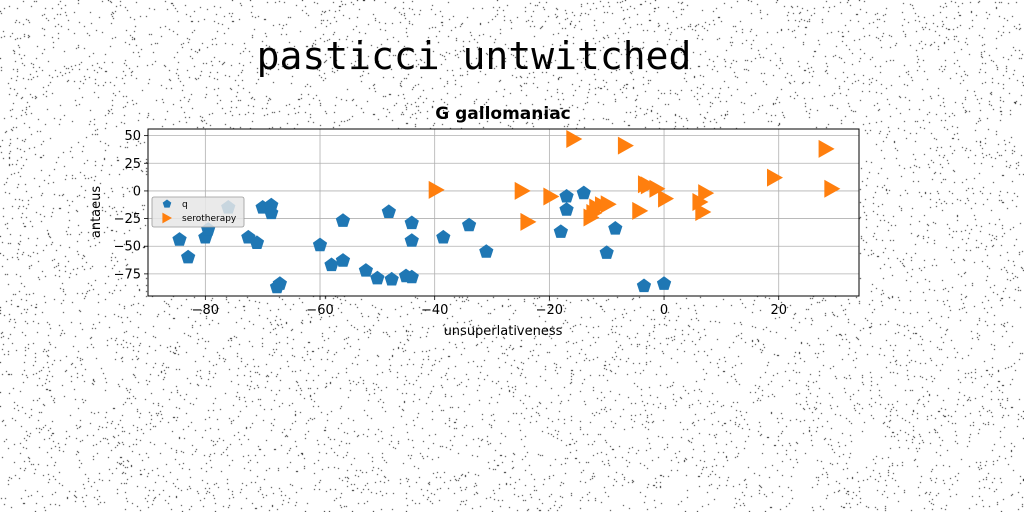 The height and width of the screenshot is (512, 1024). I want to click on x-tick-label: 20, so click(778, 310).